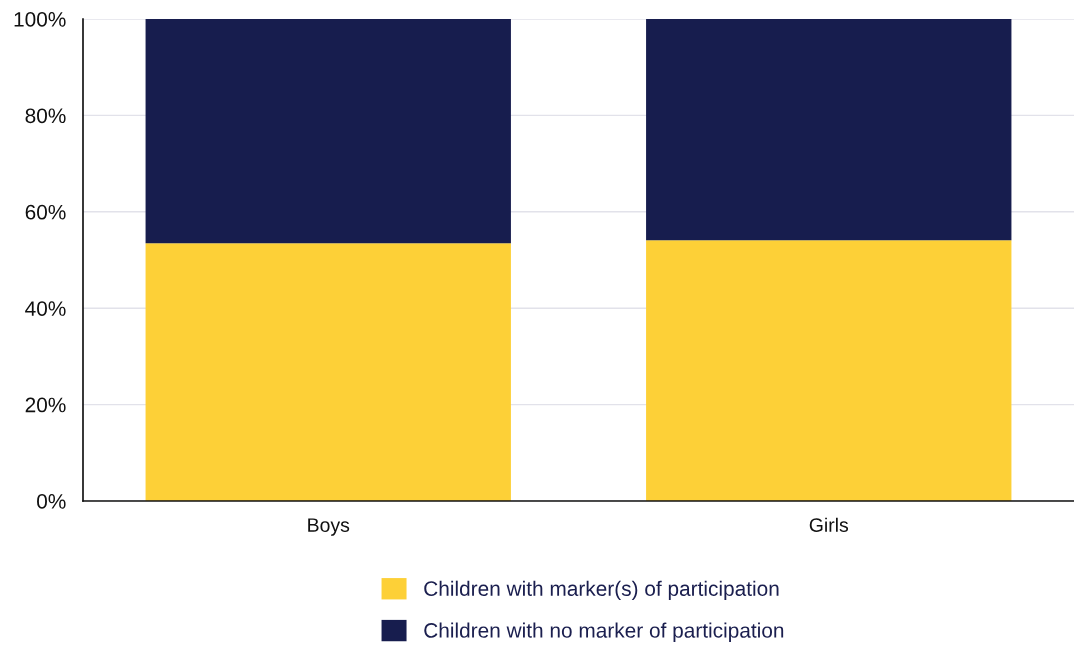 This screenshot has height=650, width=1074. What do you see at coordinates (45, 116) in the screenshot?
I see `y-tick-label: 80%` at bounding box center [45, 116].